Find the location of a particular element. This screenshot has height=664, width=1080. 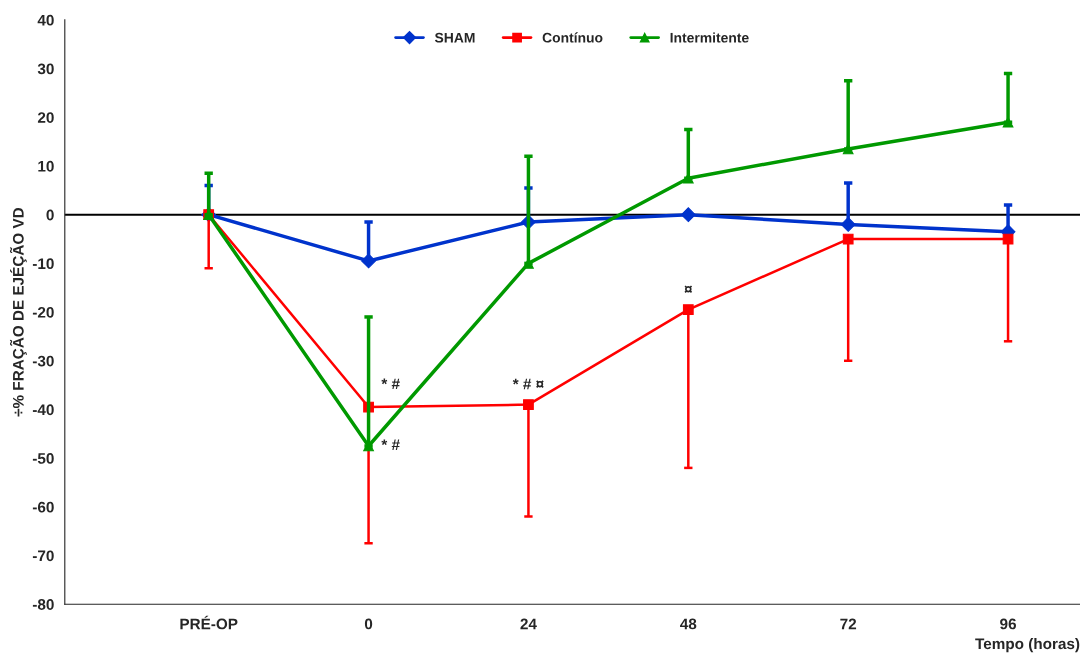

x-tick-label: 0 is located at coordinates (368, 624).